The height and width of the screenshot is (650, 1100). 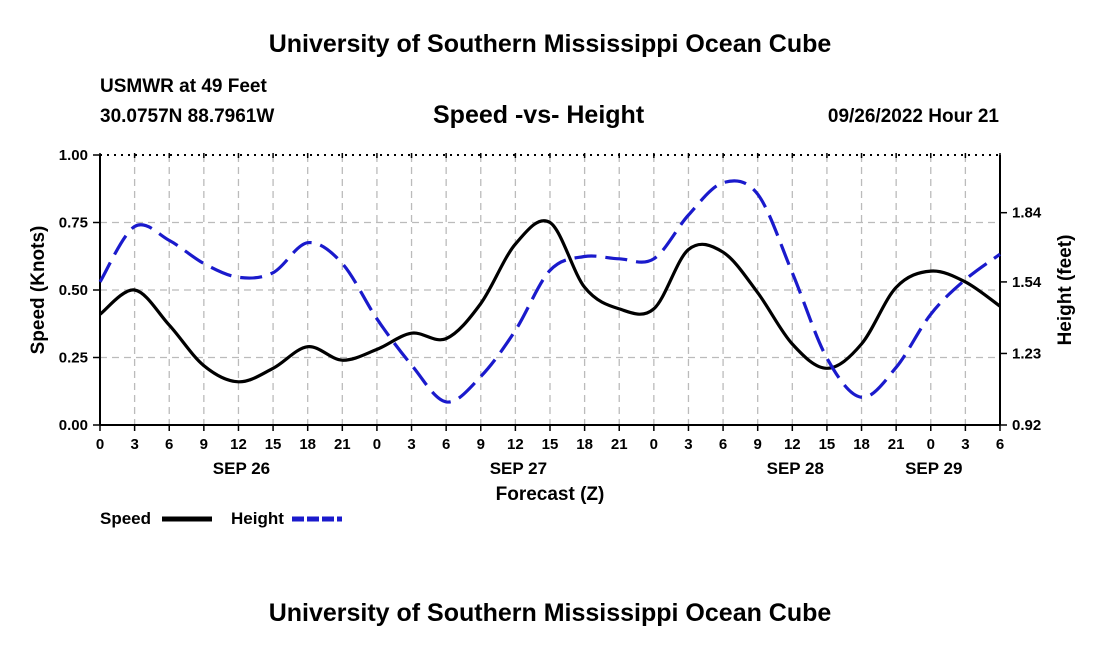 I want to click on x-date-label: SEP 29, so click(x=933, y=468).